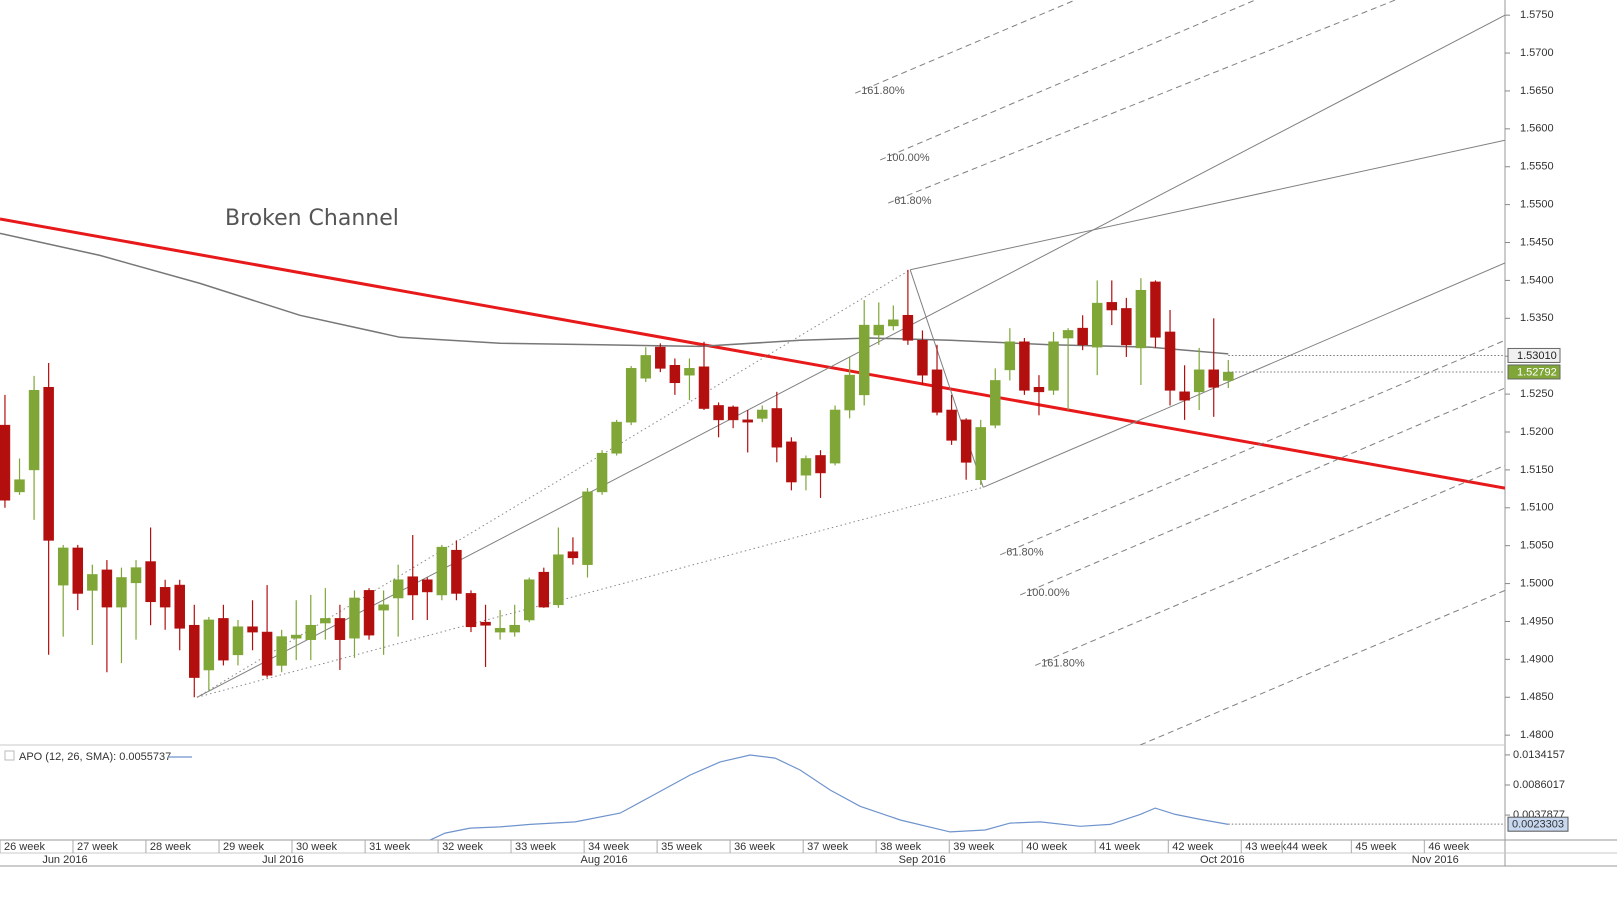 The width and height of the screenshot is (1617, 897). What do you see at coordinates (1539, 755) in the screenshot?
I see `y2-tick-label: 0.0134157` at bounding box center [1539, 755].